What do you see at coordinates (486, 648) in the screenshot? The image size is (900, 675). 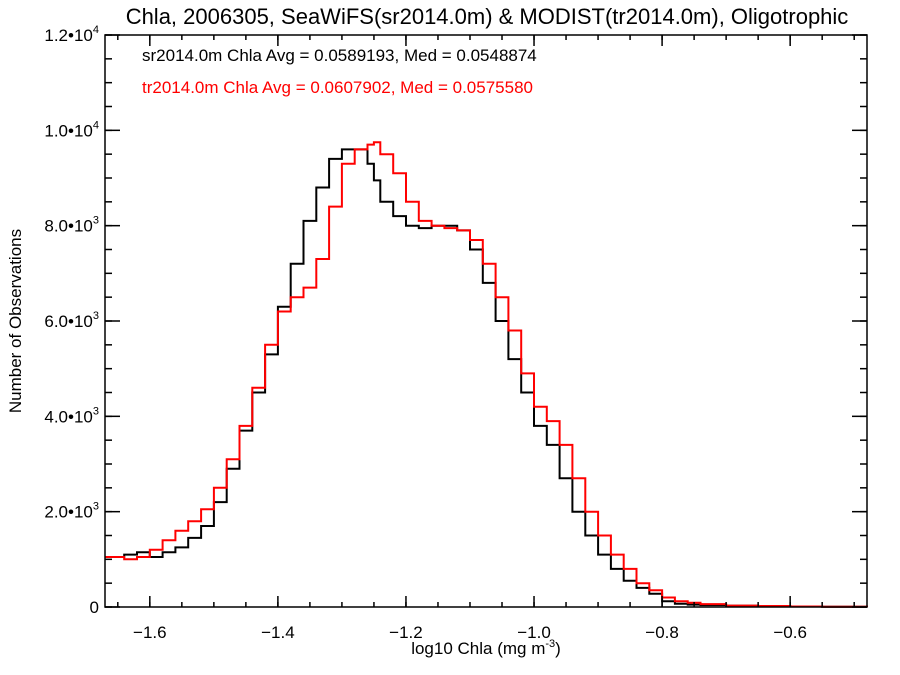 I see `x-axis-label: log10 Chla (mg m-3)` at bounding box center [486, 648].